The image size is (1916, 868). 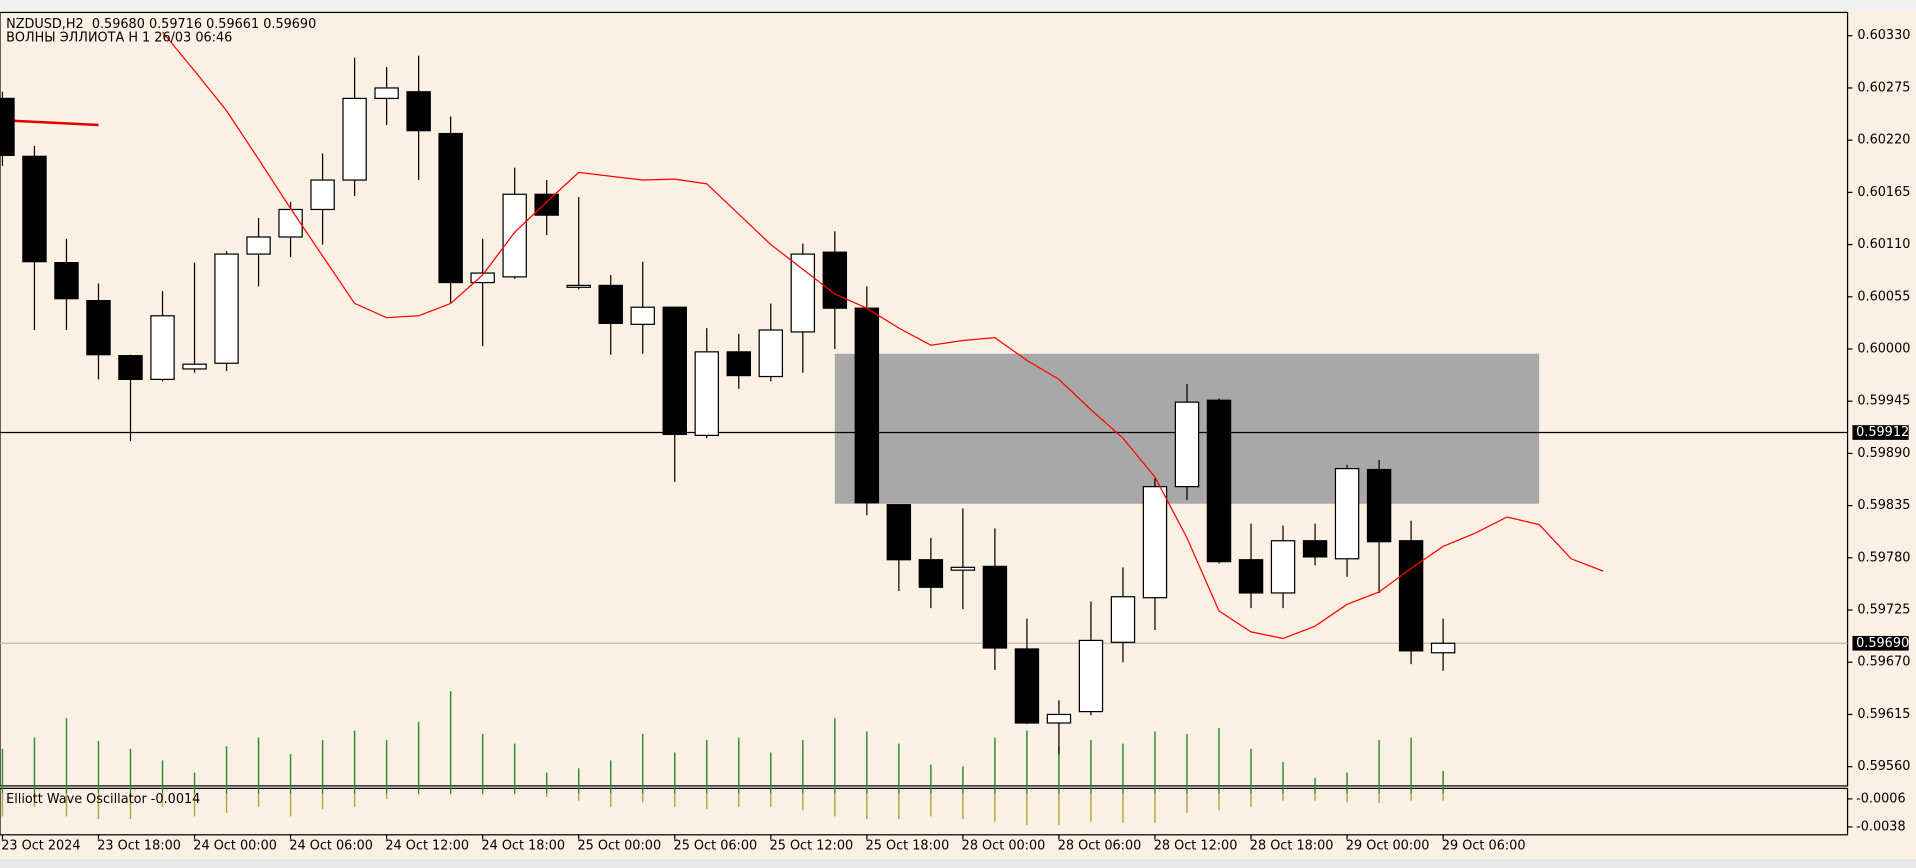 What do you see at coordinates (1883, 766) in the screenshot?
I see `y-tick-label: 0.59560` at bounding box center [1883, 766].